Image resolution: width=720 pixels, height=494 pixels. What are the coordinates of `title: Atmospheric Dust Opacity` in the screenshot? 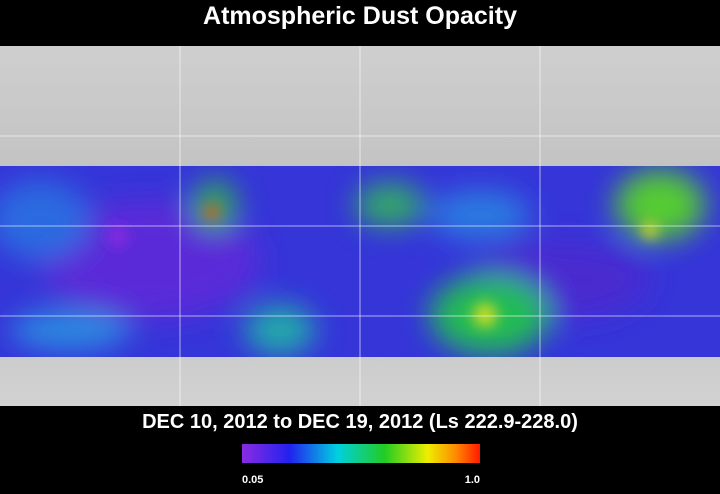 It's located at (360, 16).